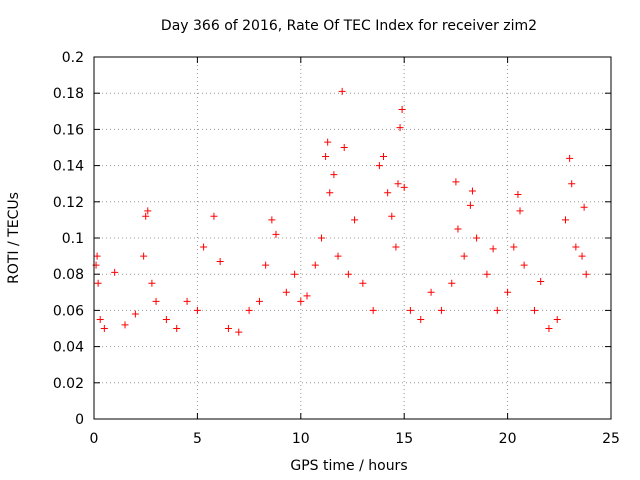 This screenshot has height=480, width=640. Describe the element at coordinates (68, 384) in the screenshot. I see `y-tick-label: 0.02` at that location.